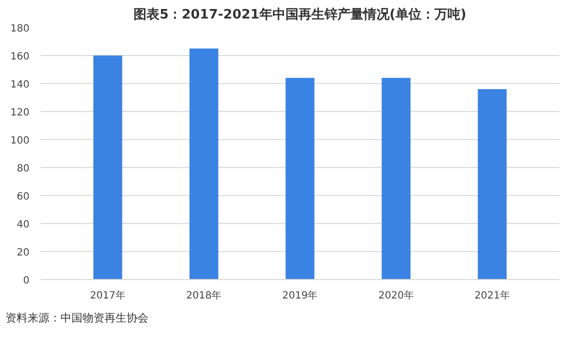 This screenshot has height=339, width=579. I want to click on chart-title: 图表5：2017-2021年中国再生锌产量情况(单位：万吨), so click(300, 14).